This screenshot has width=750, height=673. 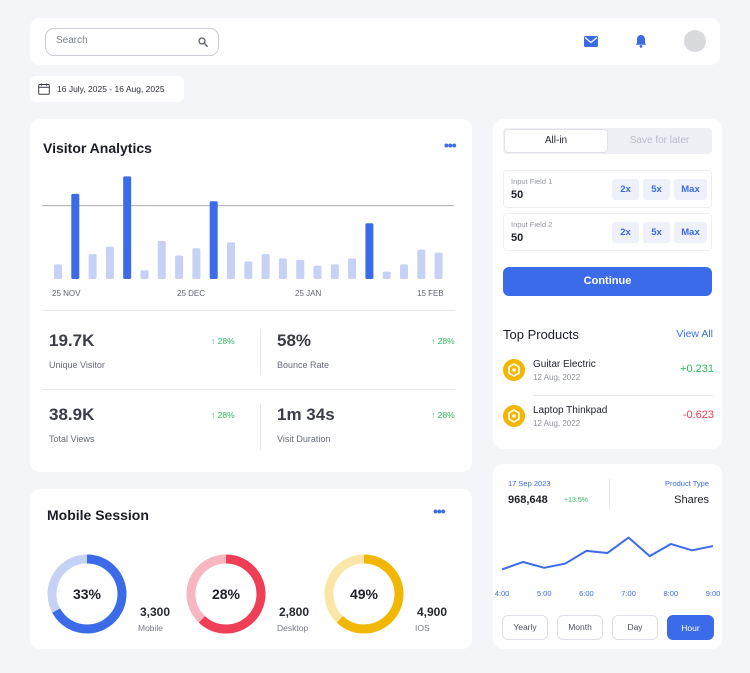 What do you see at coordinates (248, 237) in the screenshot?
I see `visitor-bar-chart: 25 NOV 25 DEC 25 JAN 15 FEB` at bounding box center [248, 237].